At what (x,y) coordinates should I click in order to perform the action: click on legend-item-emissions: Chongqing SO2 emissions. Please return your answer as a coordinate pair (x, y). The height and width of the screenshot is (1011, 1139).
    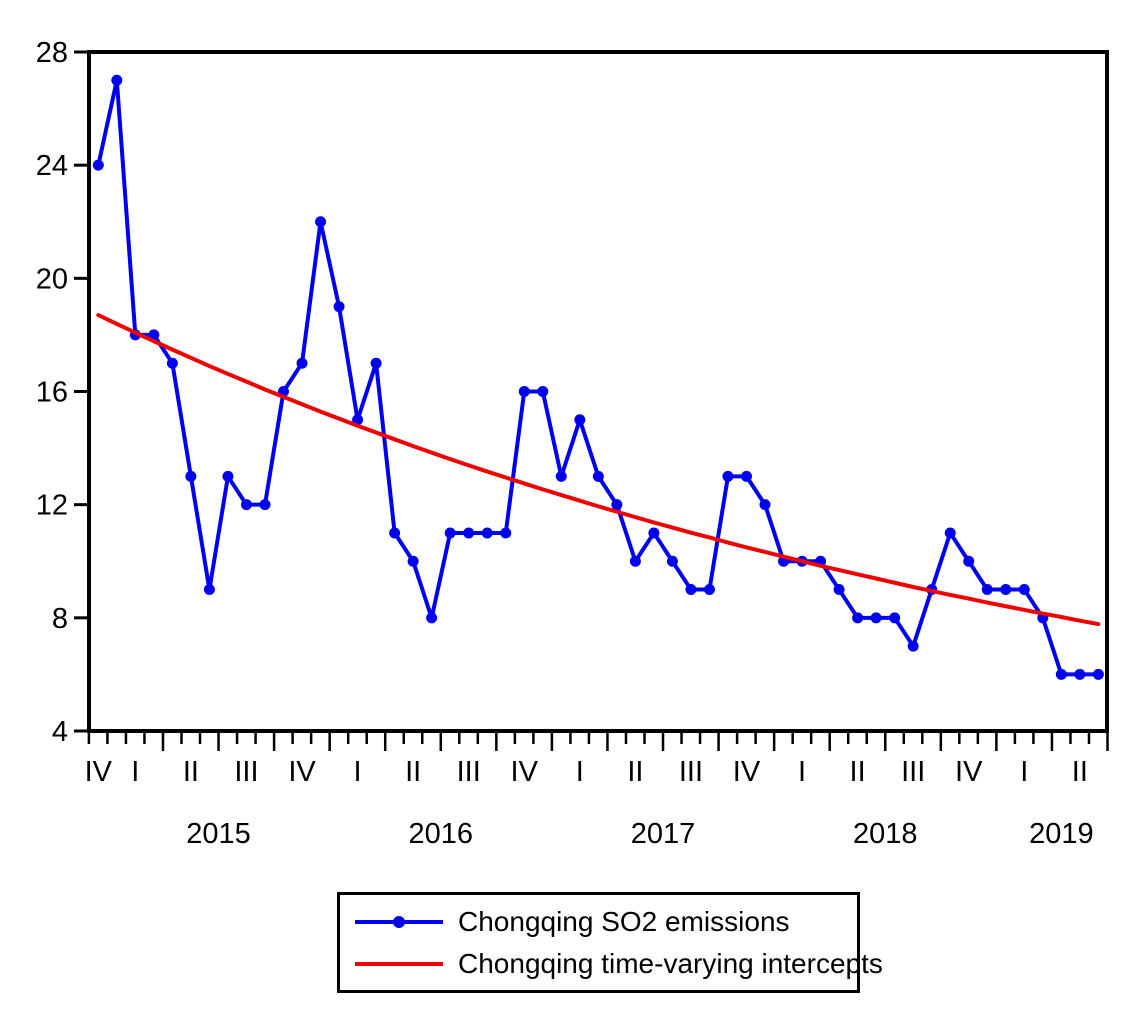
    Looking at the image, I should click on (606, 921).